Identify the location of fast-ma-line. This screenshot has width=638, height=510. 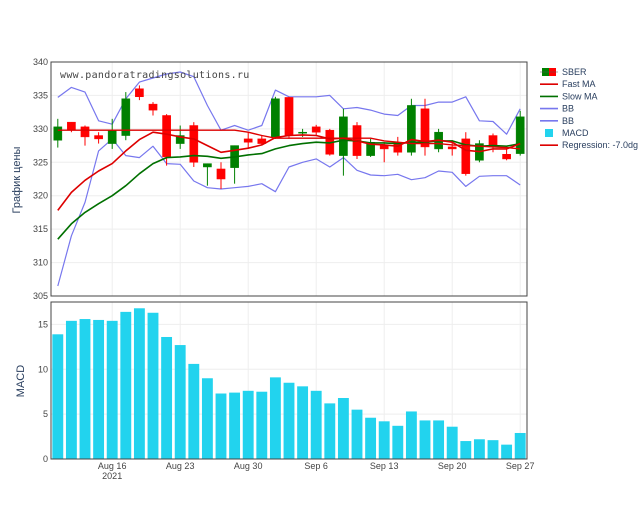
(289, 171).